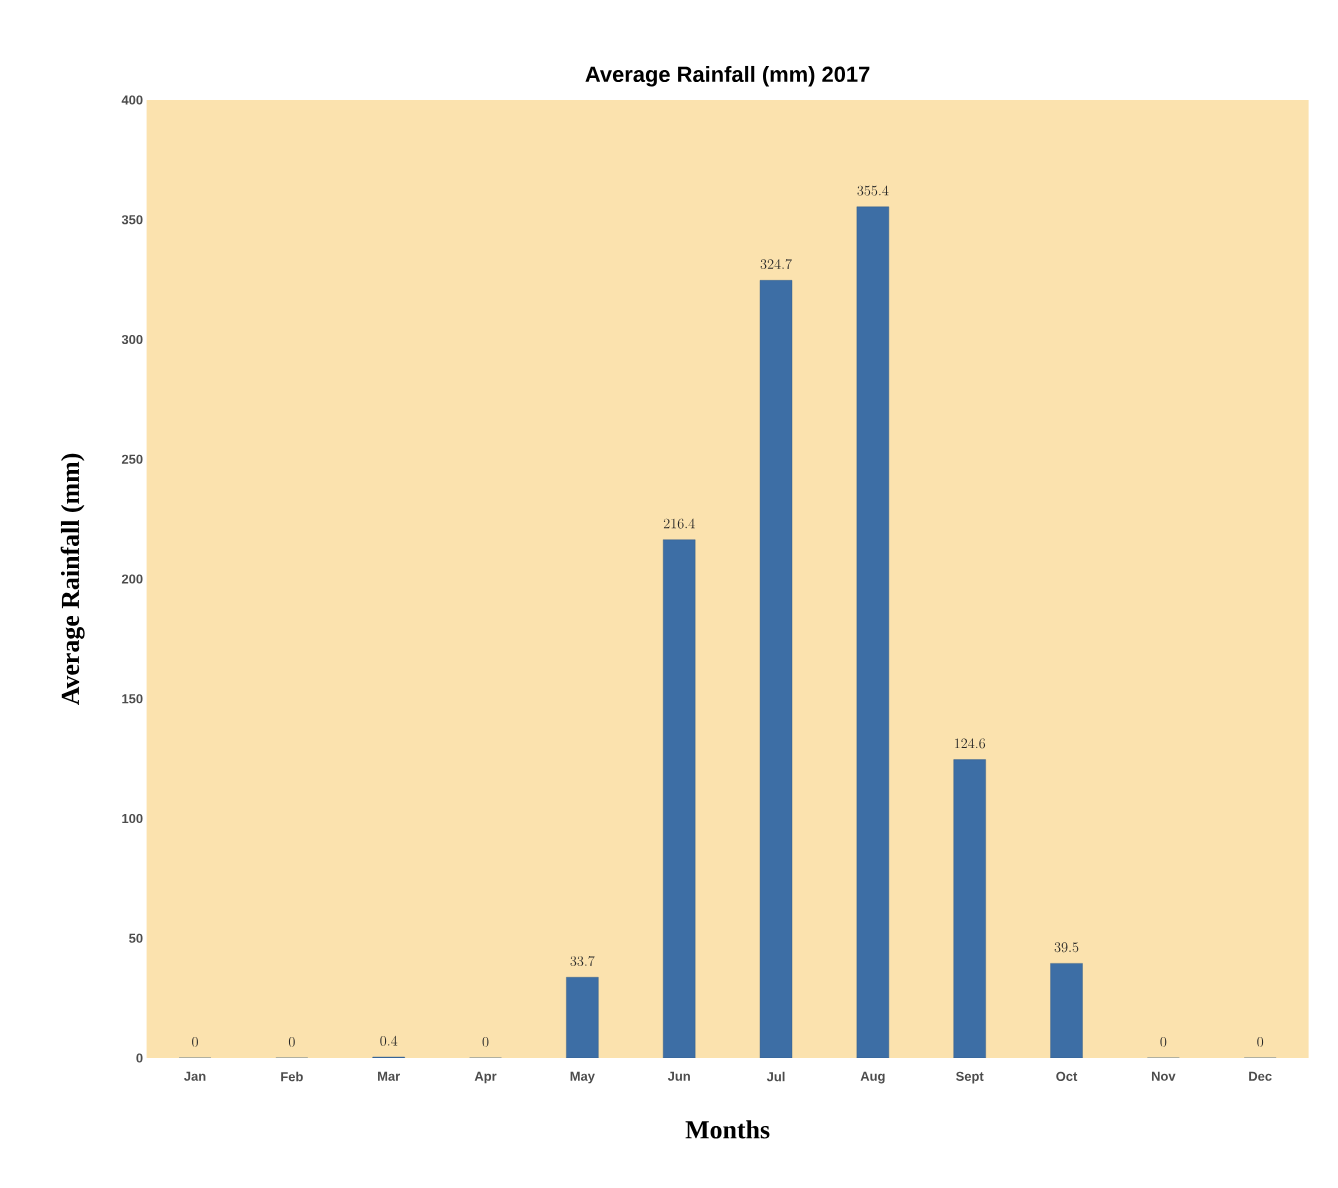  What do you see at coordinates (970, 743) in the screenshot?
I see `data-label: 124.6` at bounding box center [970, 743].